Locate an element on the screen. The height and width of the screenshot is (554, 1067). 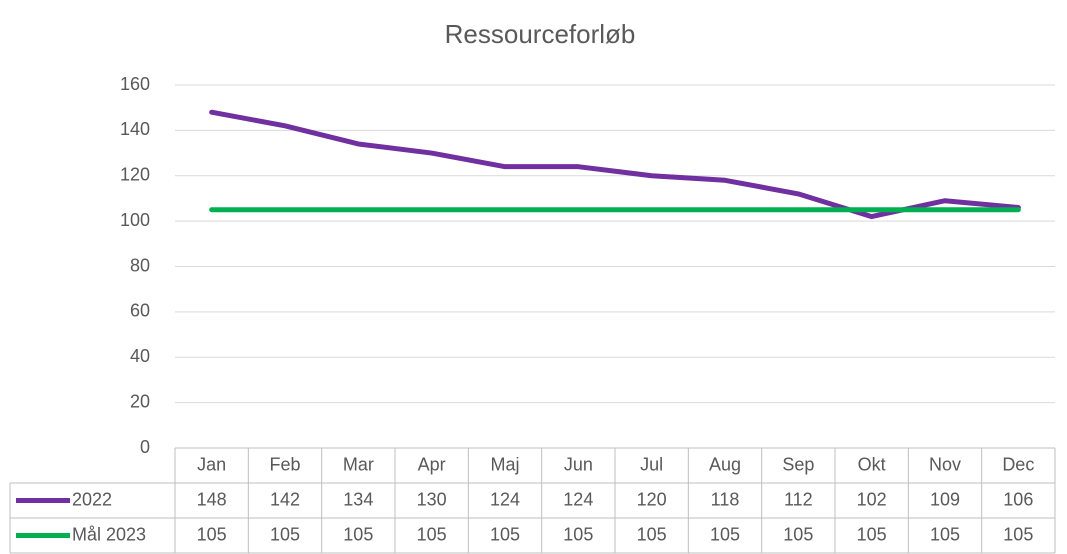
legend-label: 2022 is located at coordinates (92, 499).